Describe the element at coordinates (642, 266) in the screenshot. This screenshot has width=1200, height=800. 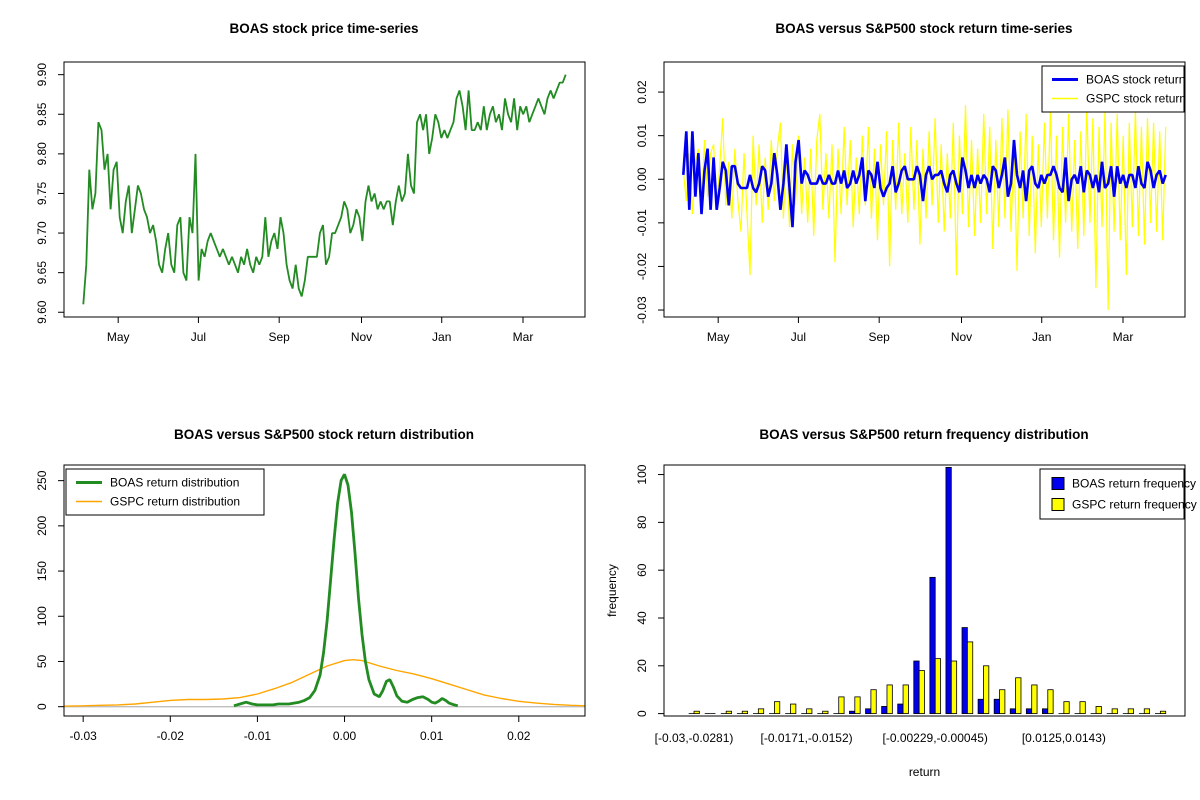
I see `y-tick-label: -0.02` at that location.